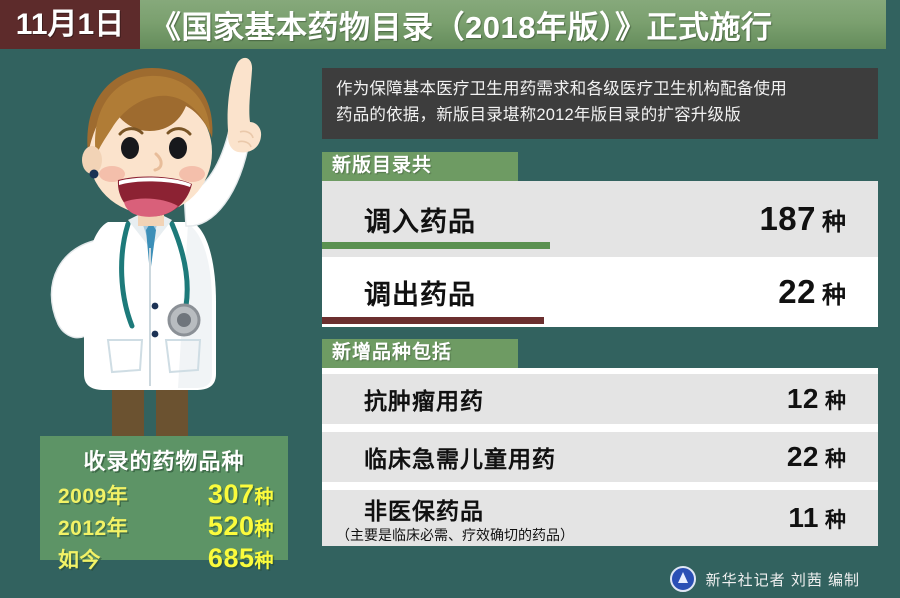 The width and height of the screenshot is (900, 598). Describe the element at coordinates (93, 496) in the screenshot. I see `stats-year: 2009年` at that location.